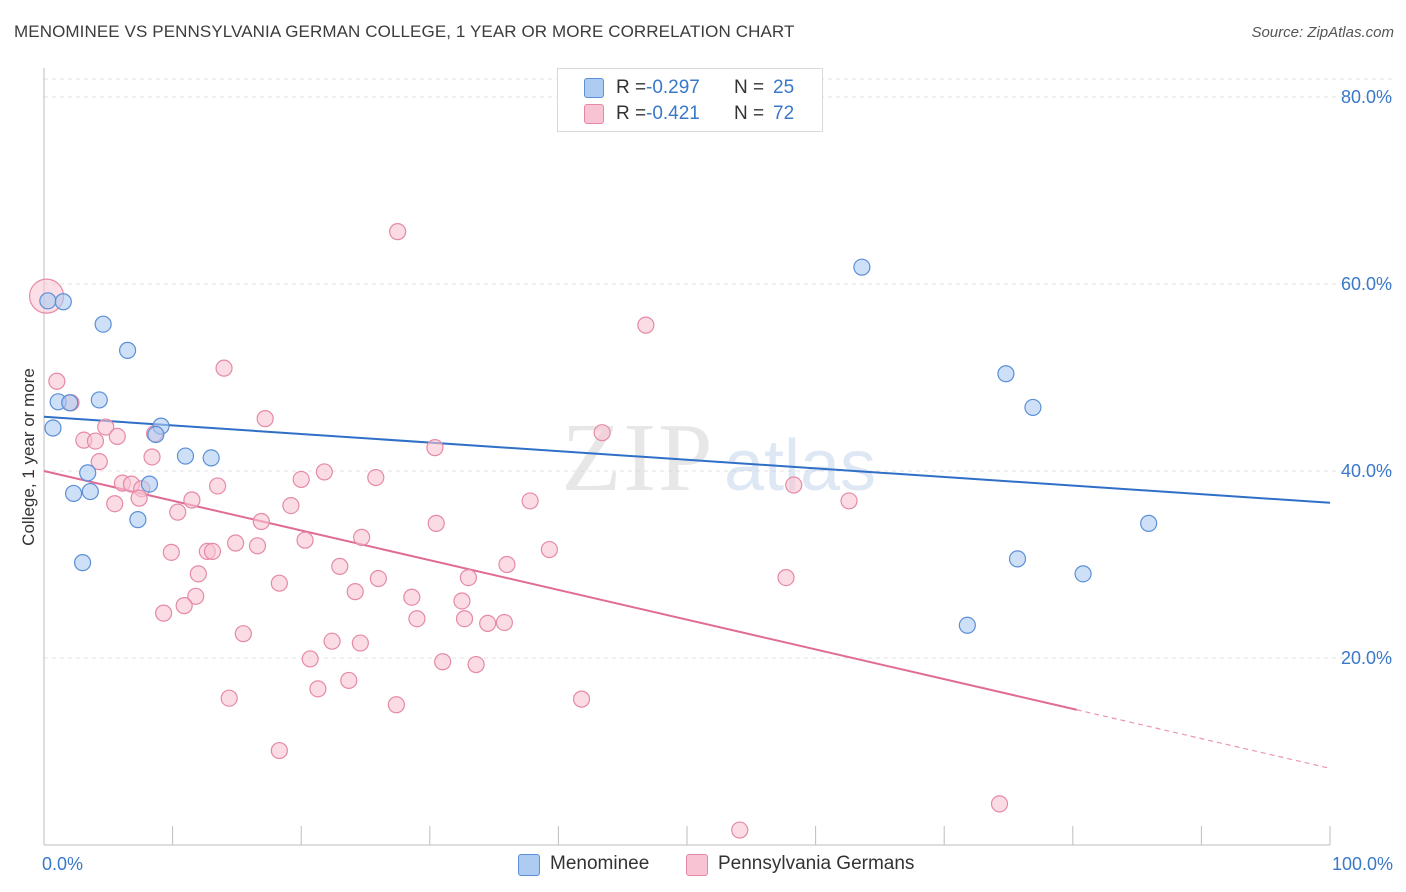 This screenshot has width=1406, height=892. I want to click on trend-line-menominee, so click(687, 459).